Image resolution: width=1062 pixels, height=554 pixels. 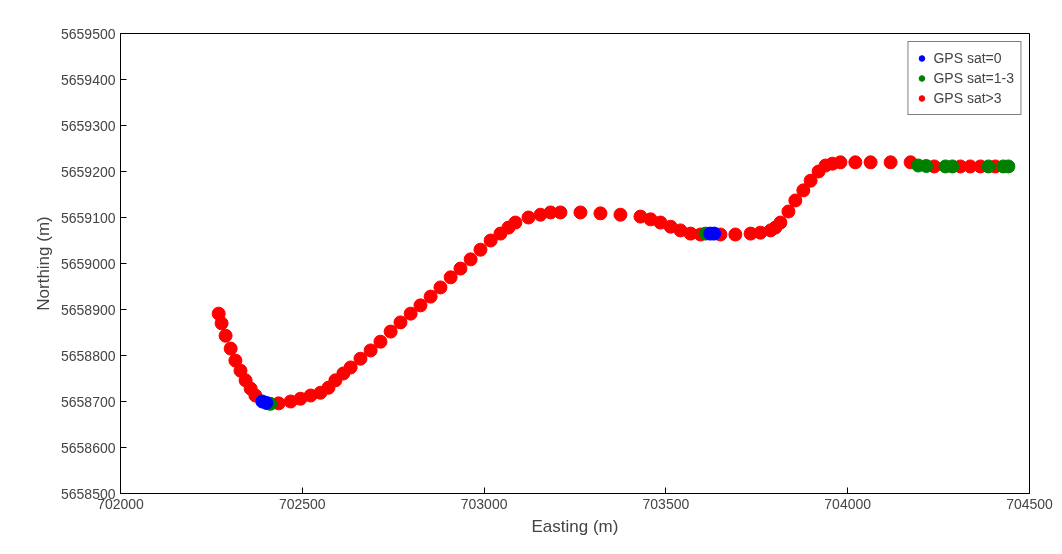 What do you see at coordinates (484, 503) in the screenshot?
I see `x-tick-label: 703000` at bounding box center [484, 503].